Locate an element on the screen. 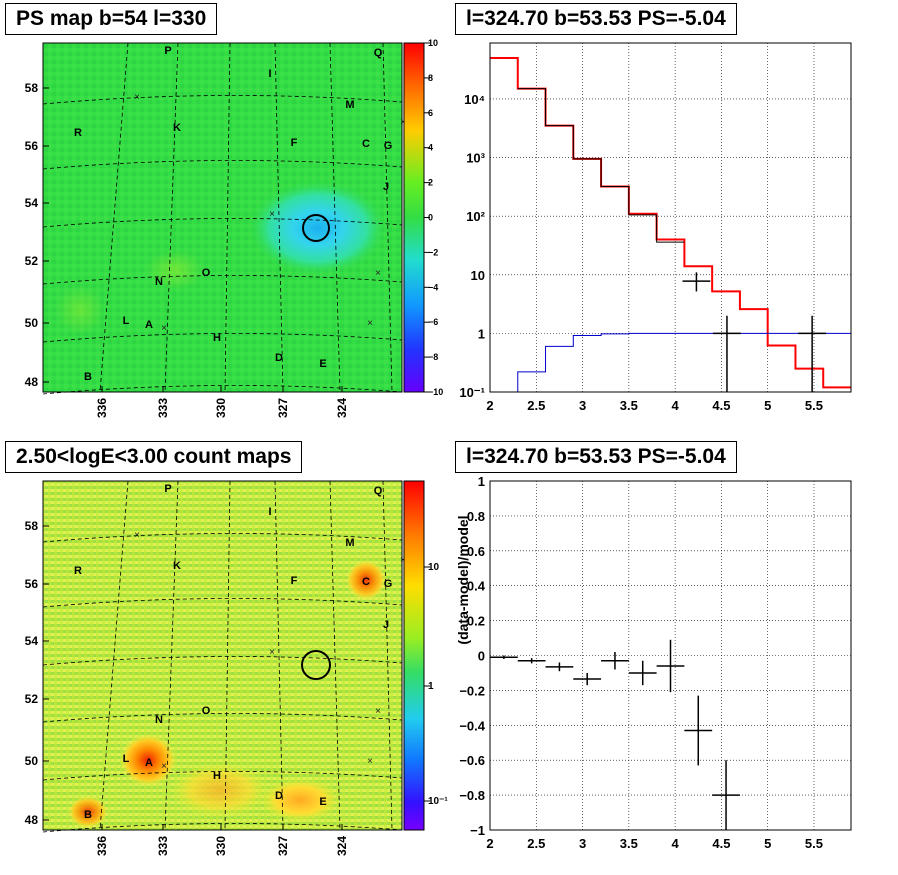 Image resolution: width=898 pixels, height=875 pixels. y-tick-label: 10³ is located at coordinates (475, 158).